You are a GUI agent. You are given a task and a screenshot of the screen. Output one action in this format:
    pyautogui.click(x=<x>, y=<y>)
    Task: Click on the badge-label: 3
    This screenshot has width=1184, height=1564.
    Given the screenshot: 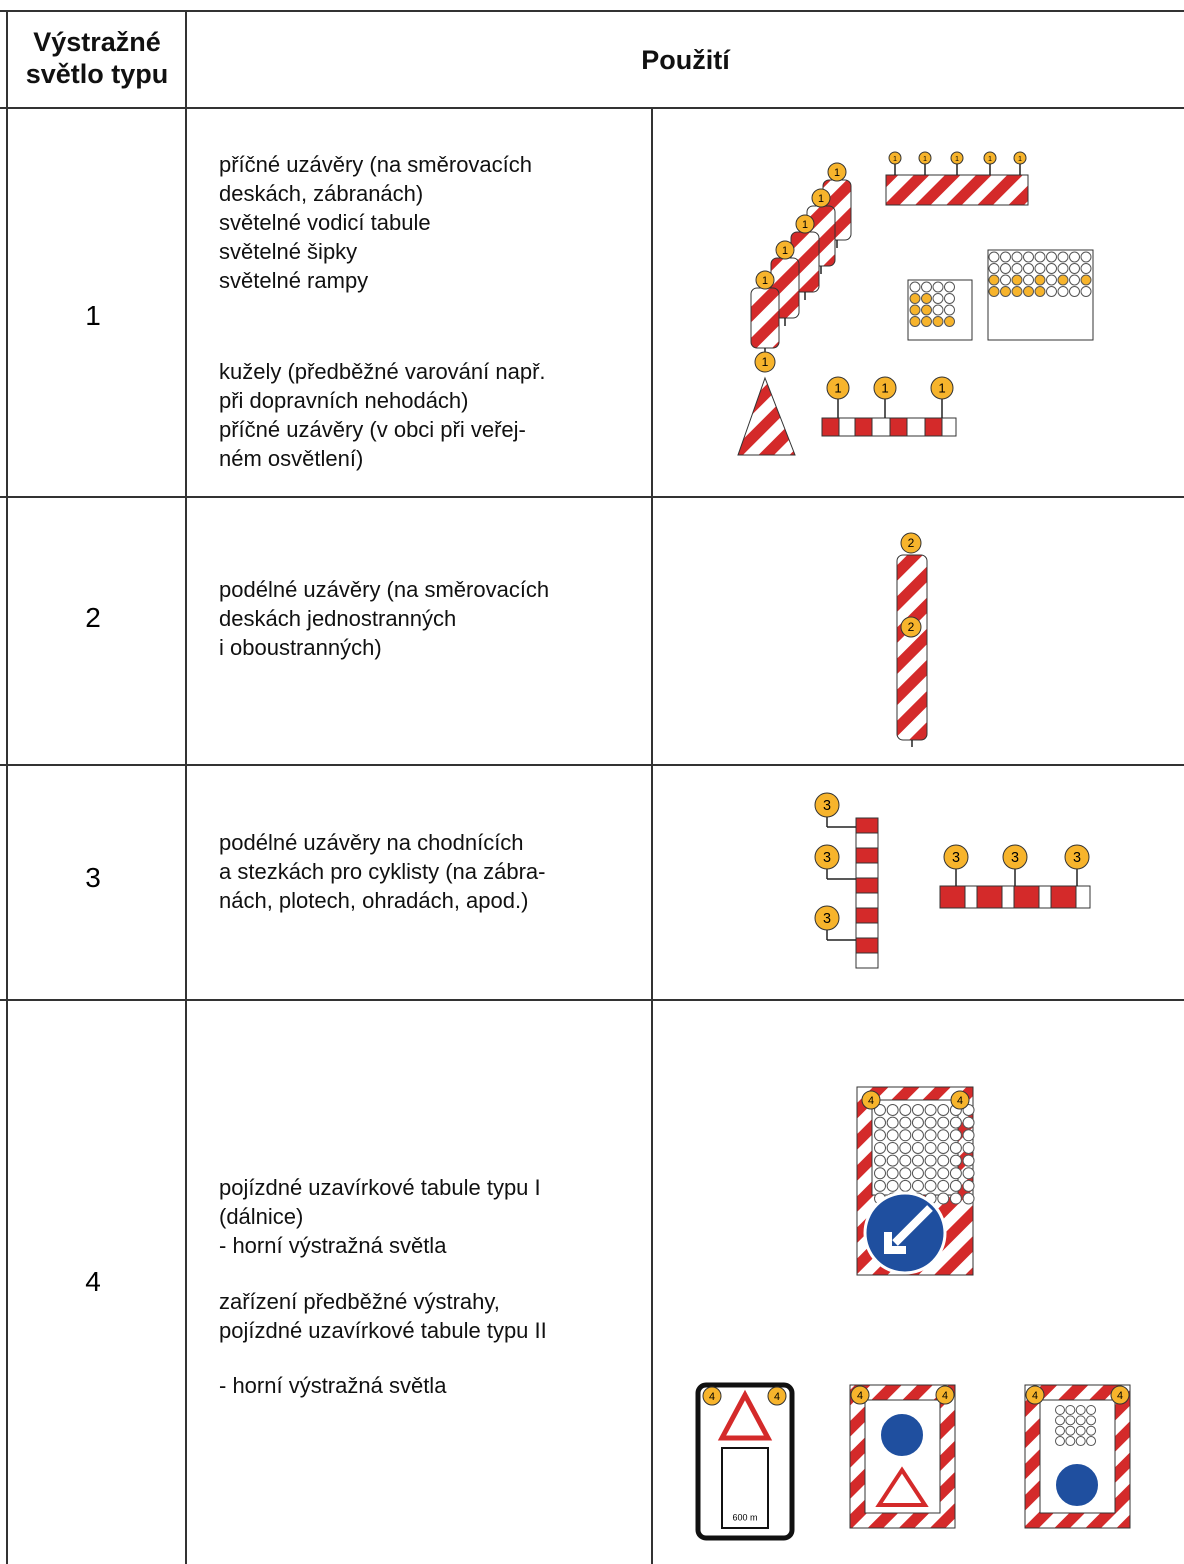 What is the action you would take?
    pyautogui.click(x=1015, y=858)
    